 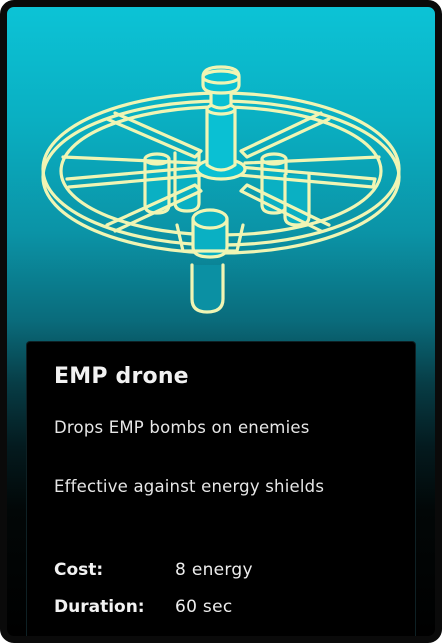 I want to click on stat-row-cost: Cost: 8 energy, so click(x=224, y=572).